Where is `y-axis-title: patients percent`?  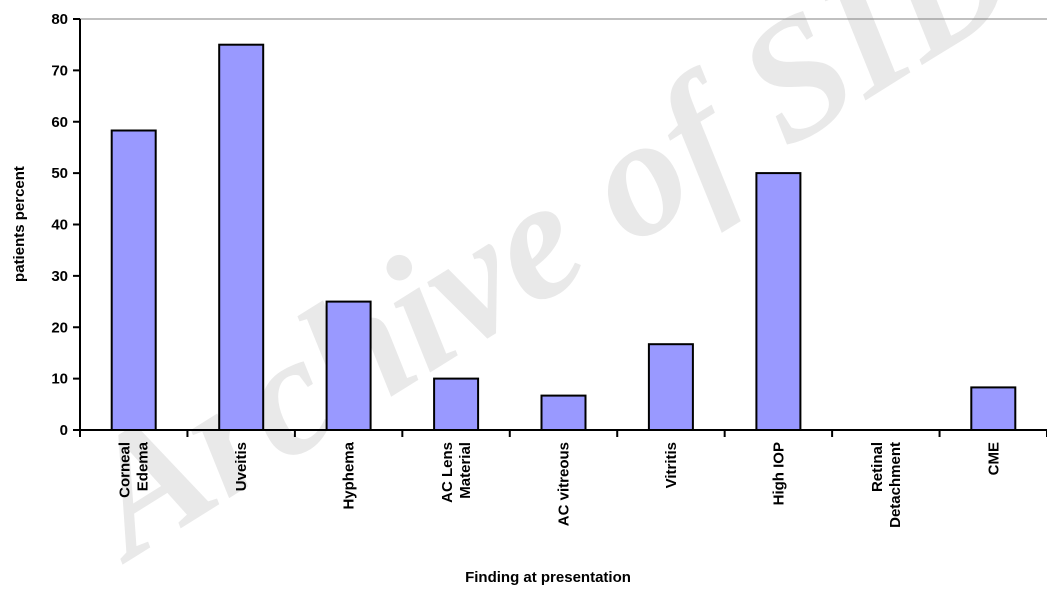 y-axis-title: patients percent is located at coordinates (19, 224).